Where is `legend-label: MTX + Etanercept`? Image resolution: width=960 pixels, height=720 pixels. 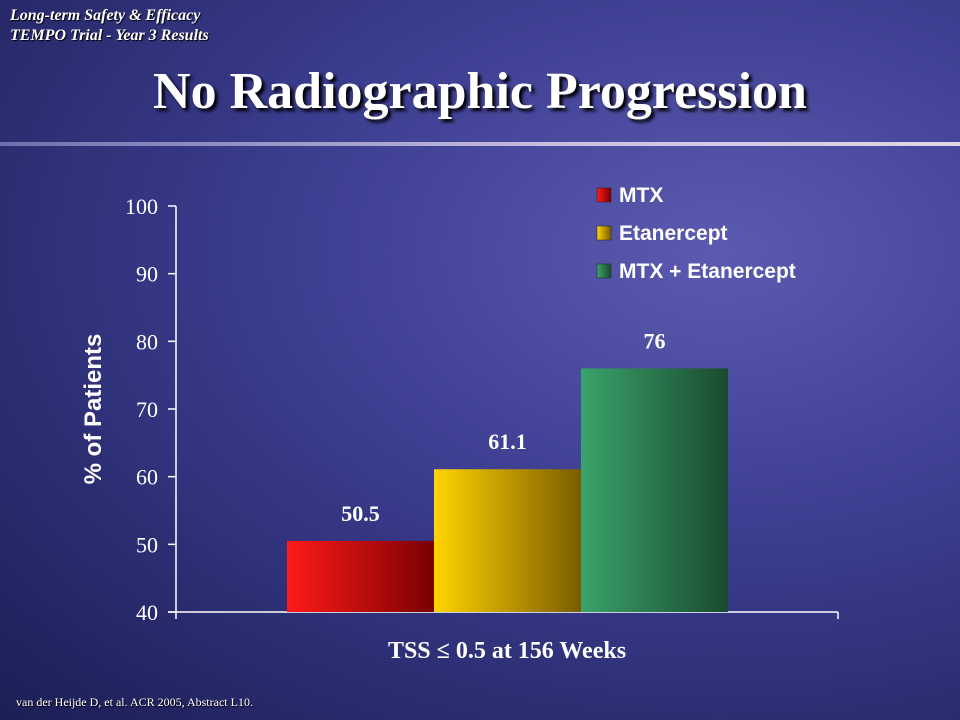 legend-label: MTX + Etanercept is located at coordinates (707, 271).